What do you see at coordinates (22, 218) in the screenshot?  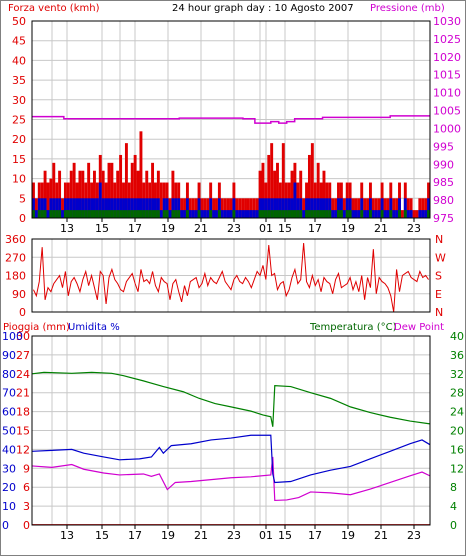 I see `left-axis-label: 0` at bounding box center [22, 218].